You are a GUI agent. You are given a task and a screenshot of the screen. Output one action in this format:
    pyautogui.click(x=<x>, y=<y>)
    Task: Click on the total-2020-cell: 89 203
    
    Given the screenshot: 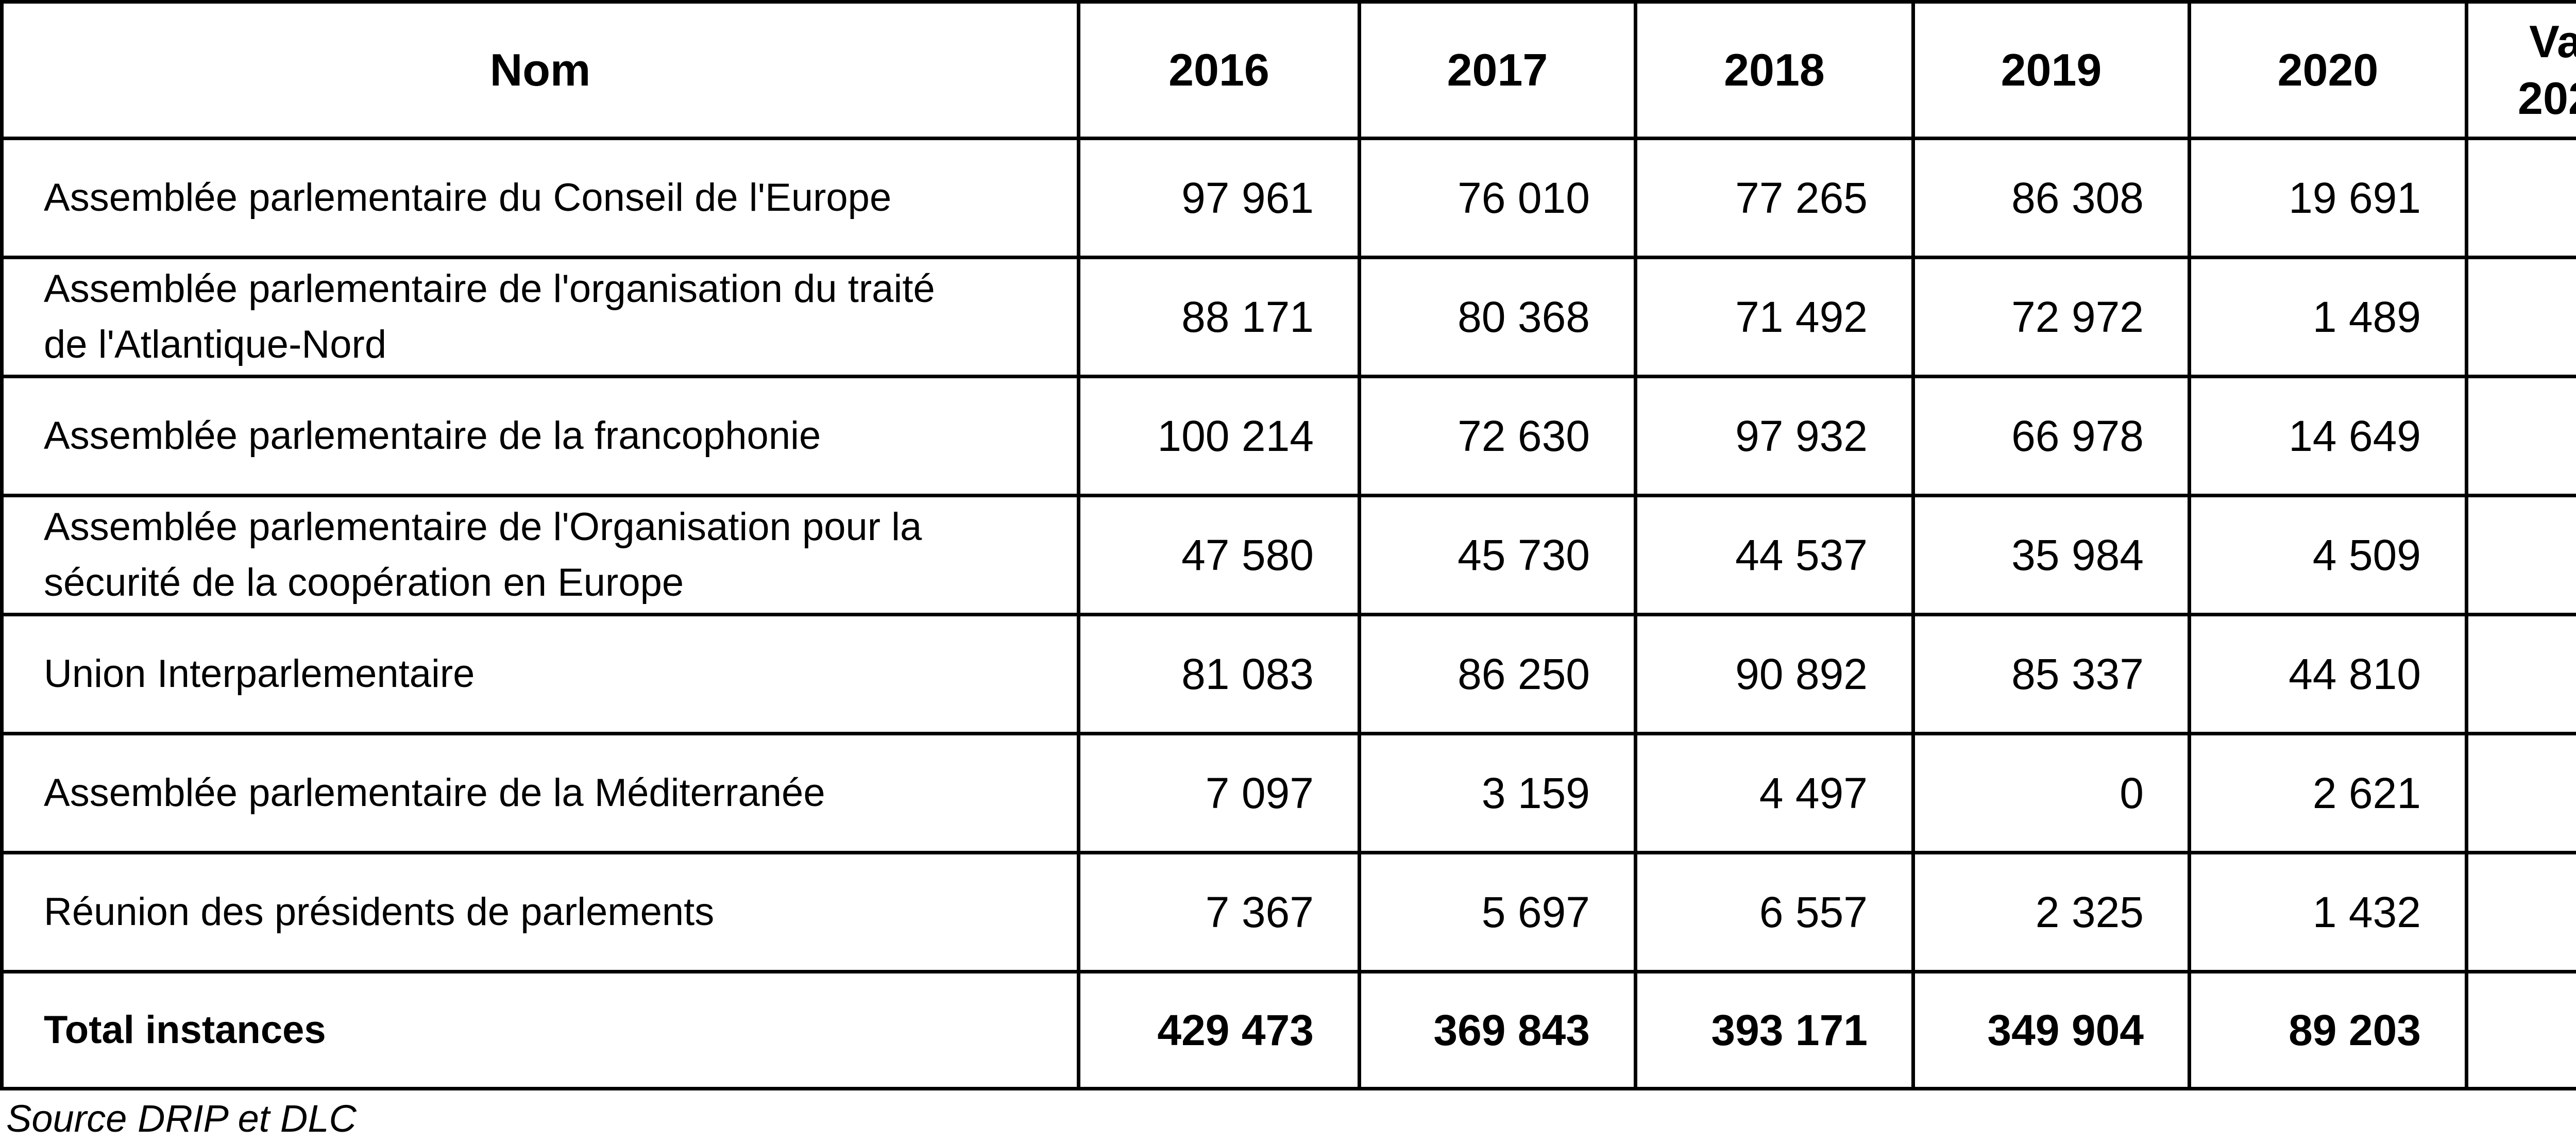 What is the action you would take?
    pyautogui.click(x=2328, y=1030)
    